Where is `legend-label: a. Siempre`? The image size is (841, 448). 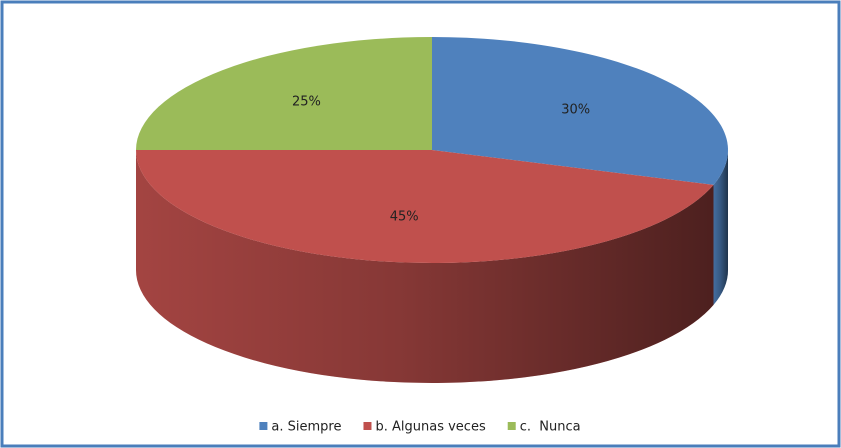
legend-label: a. Siempre is located at coordinates (306, 427).